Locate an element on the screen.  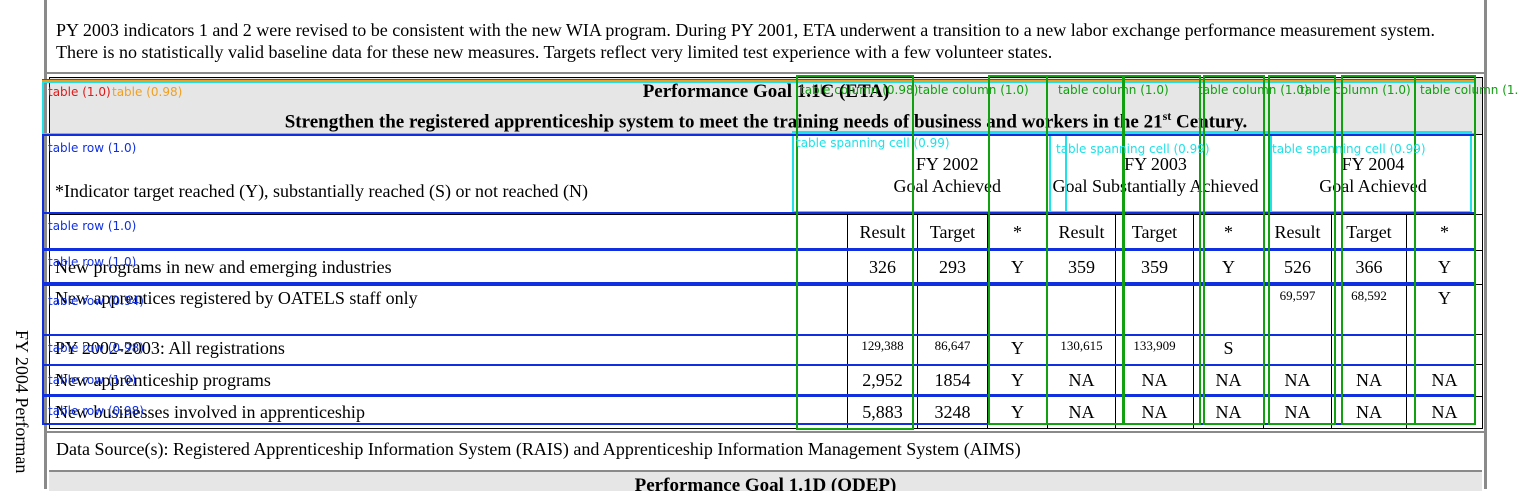
value-cell: 1854 is located at coordinates (952, 381).